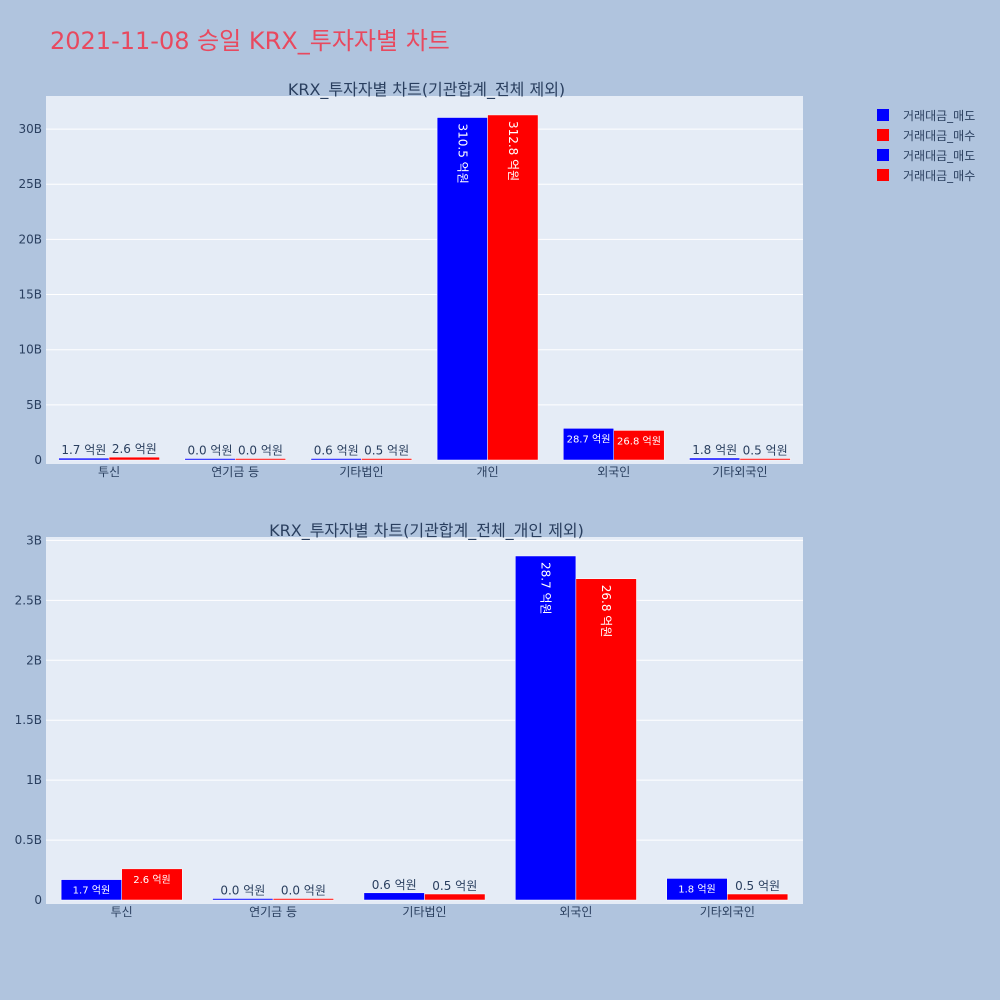 This screenshot has width=1000, height=1000. Describe the element at coordinates (426, 531) in the screenshot. I see `chart-title: KRX_투자자별 차트(기관합계_전체_개인 제외)` at that location.